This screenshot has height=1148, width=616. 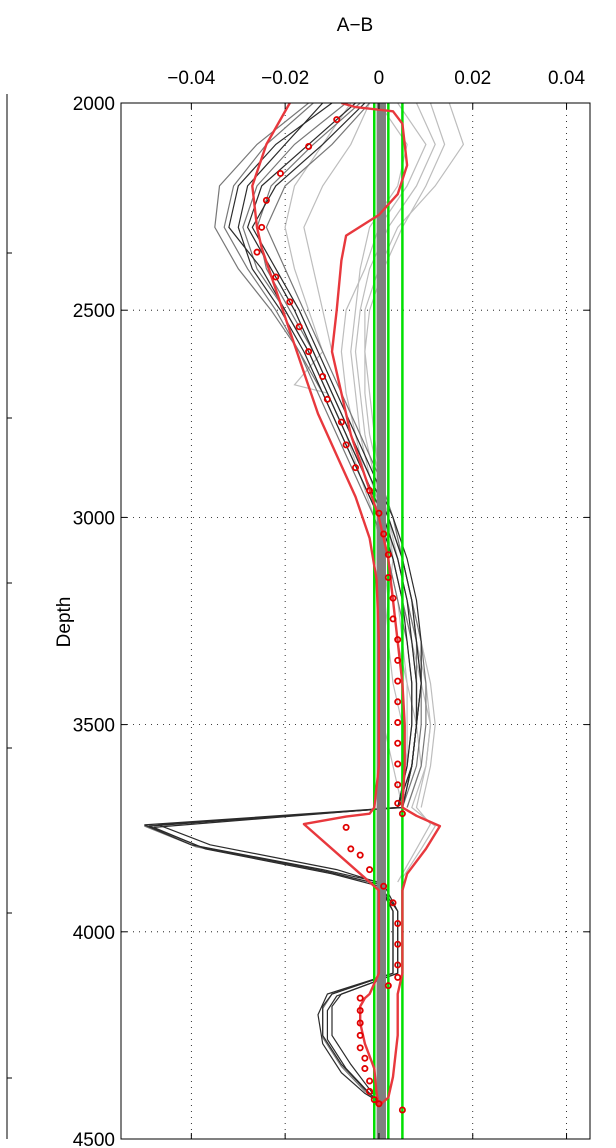 I want to click on y-tick-label-5: 4500, so click(x=94, y=1139).